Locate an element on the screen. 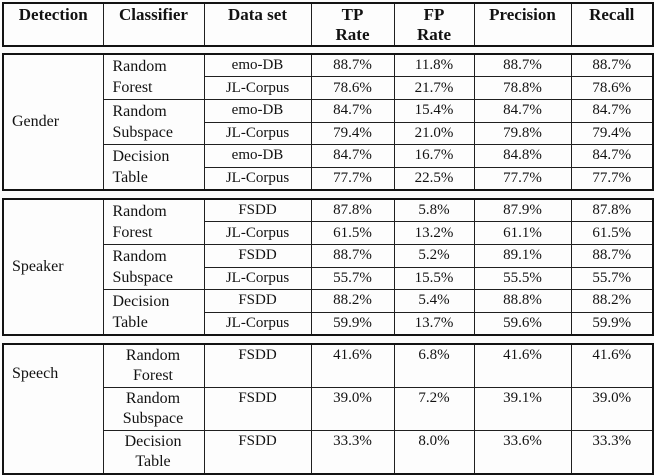  fp-rate-cell: 5.2% is located at coordinates (434, 256).